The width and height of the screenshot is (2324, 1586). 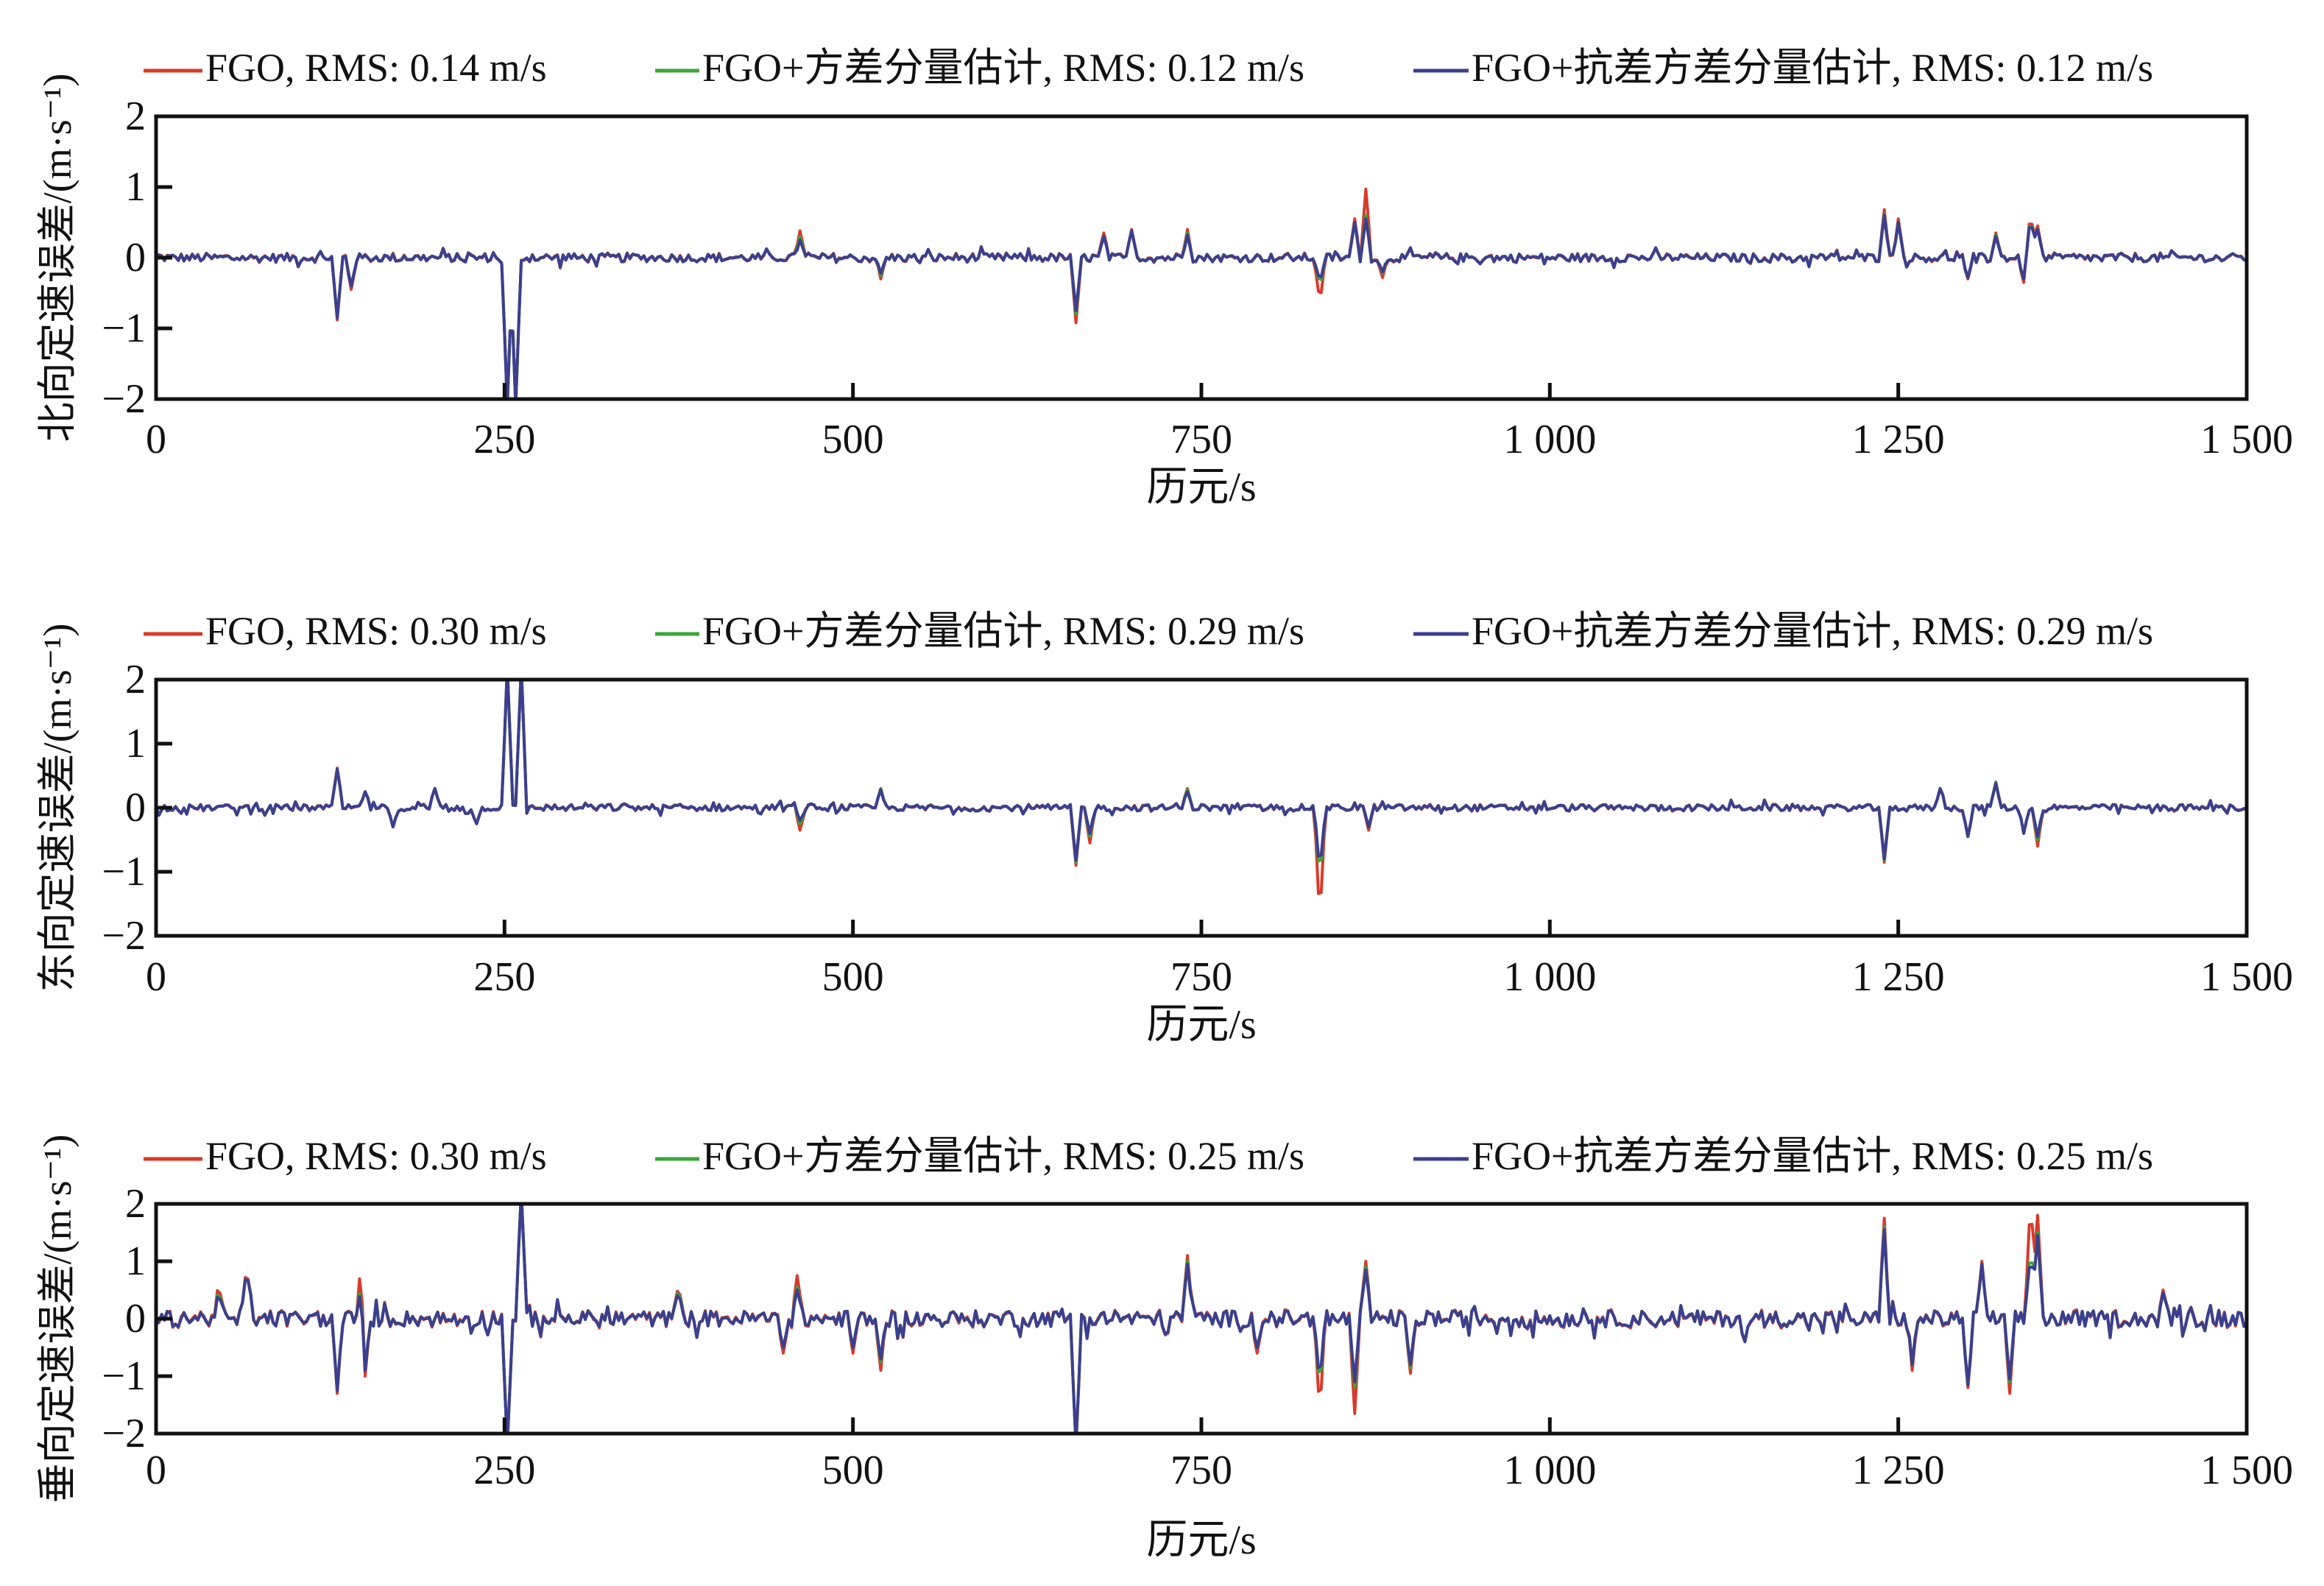 What do you see at coordinates (376, 68) in the screenshot?
I see `legend-label-1: FGO, RMS: 0.14 m/s` at bounding box center [376, 68].